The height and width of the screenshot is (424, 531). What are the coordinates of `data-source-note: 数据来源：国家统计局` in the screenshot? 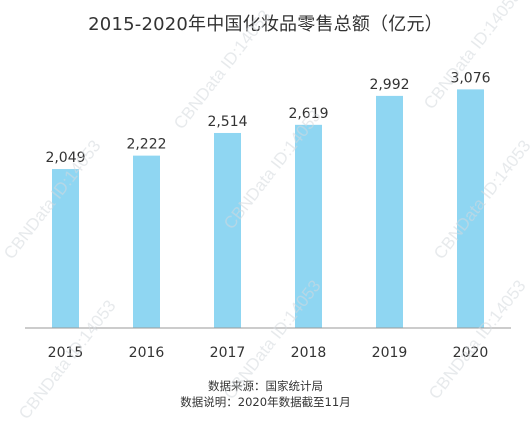 It's located at (265, 386).